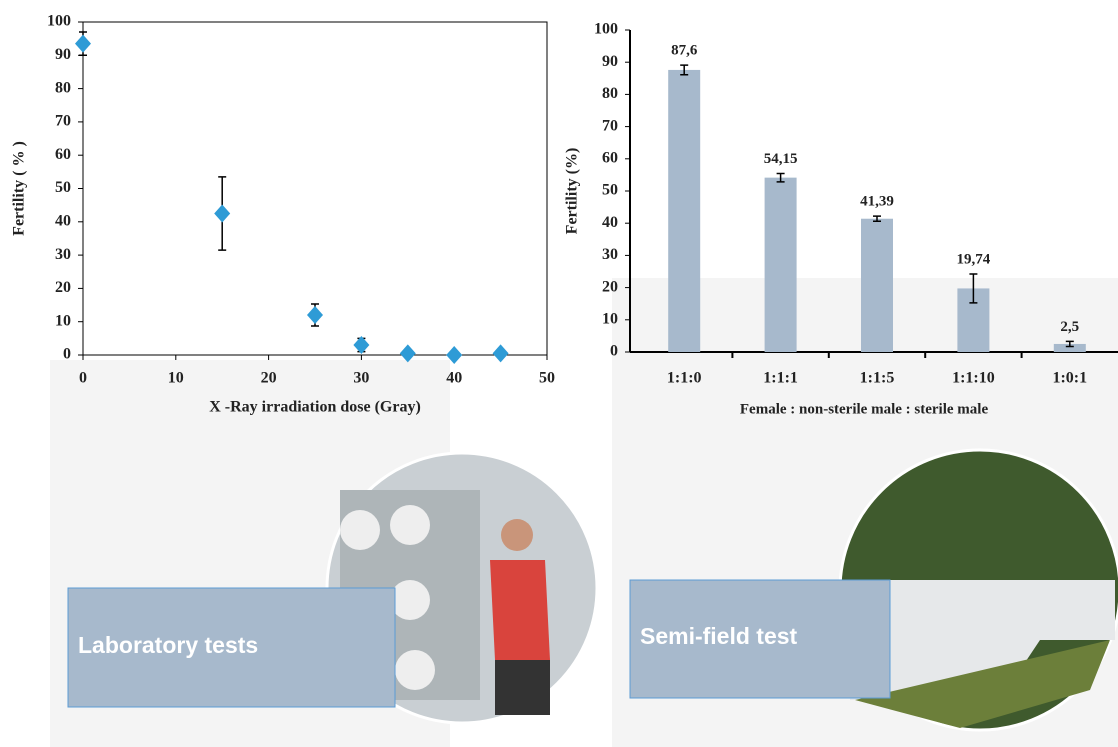 The width and height of the screenshot is (1118, 747). Describe the element at coordinates (1069, 378) in the screenshot. I see `x-tick-label: 1:0:1` at that location.